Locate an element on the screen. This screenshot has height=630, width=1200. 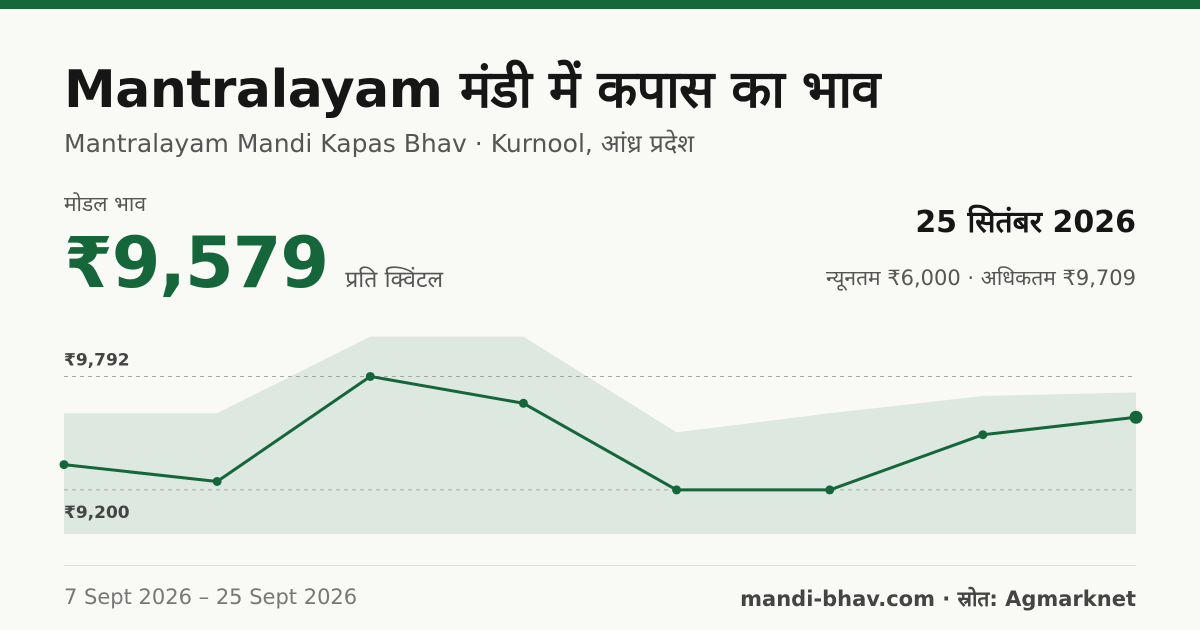
footer-divider is located at coordinates (600, 565).